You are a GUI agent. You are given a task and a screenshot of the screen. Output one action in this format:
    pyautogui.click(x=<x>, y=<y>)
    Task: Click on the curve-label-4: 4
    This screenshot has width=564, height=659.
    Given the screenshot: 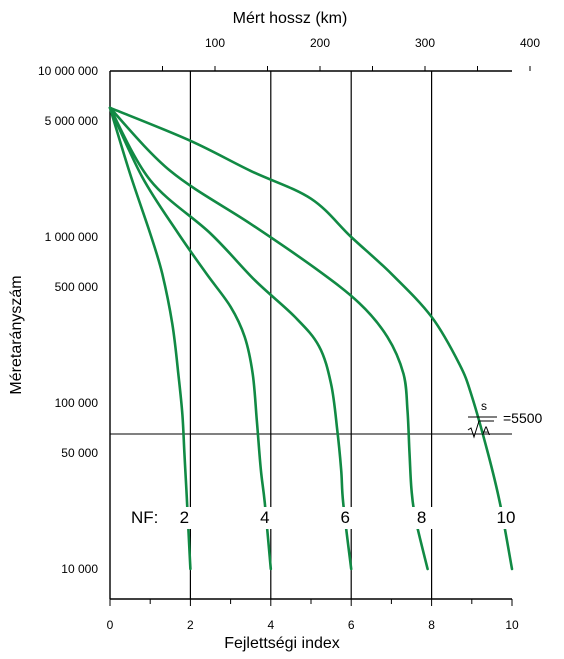 What is the action you would take?
    pyautogui.click(x=264, y=517)
    